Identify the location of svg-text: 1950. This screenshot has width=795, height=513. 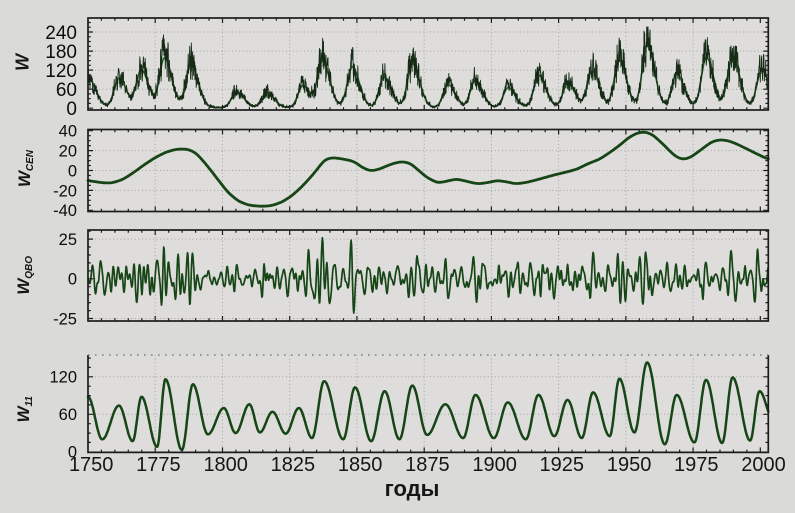
(629, 465).